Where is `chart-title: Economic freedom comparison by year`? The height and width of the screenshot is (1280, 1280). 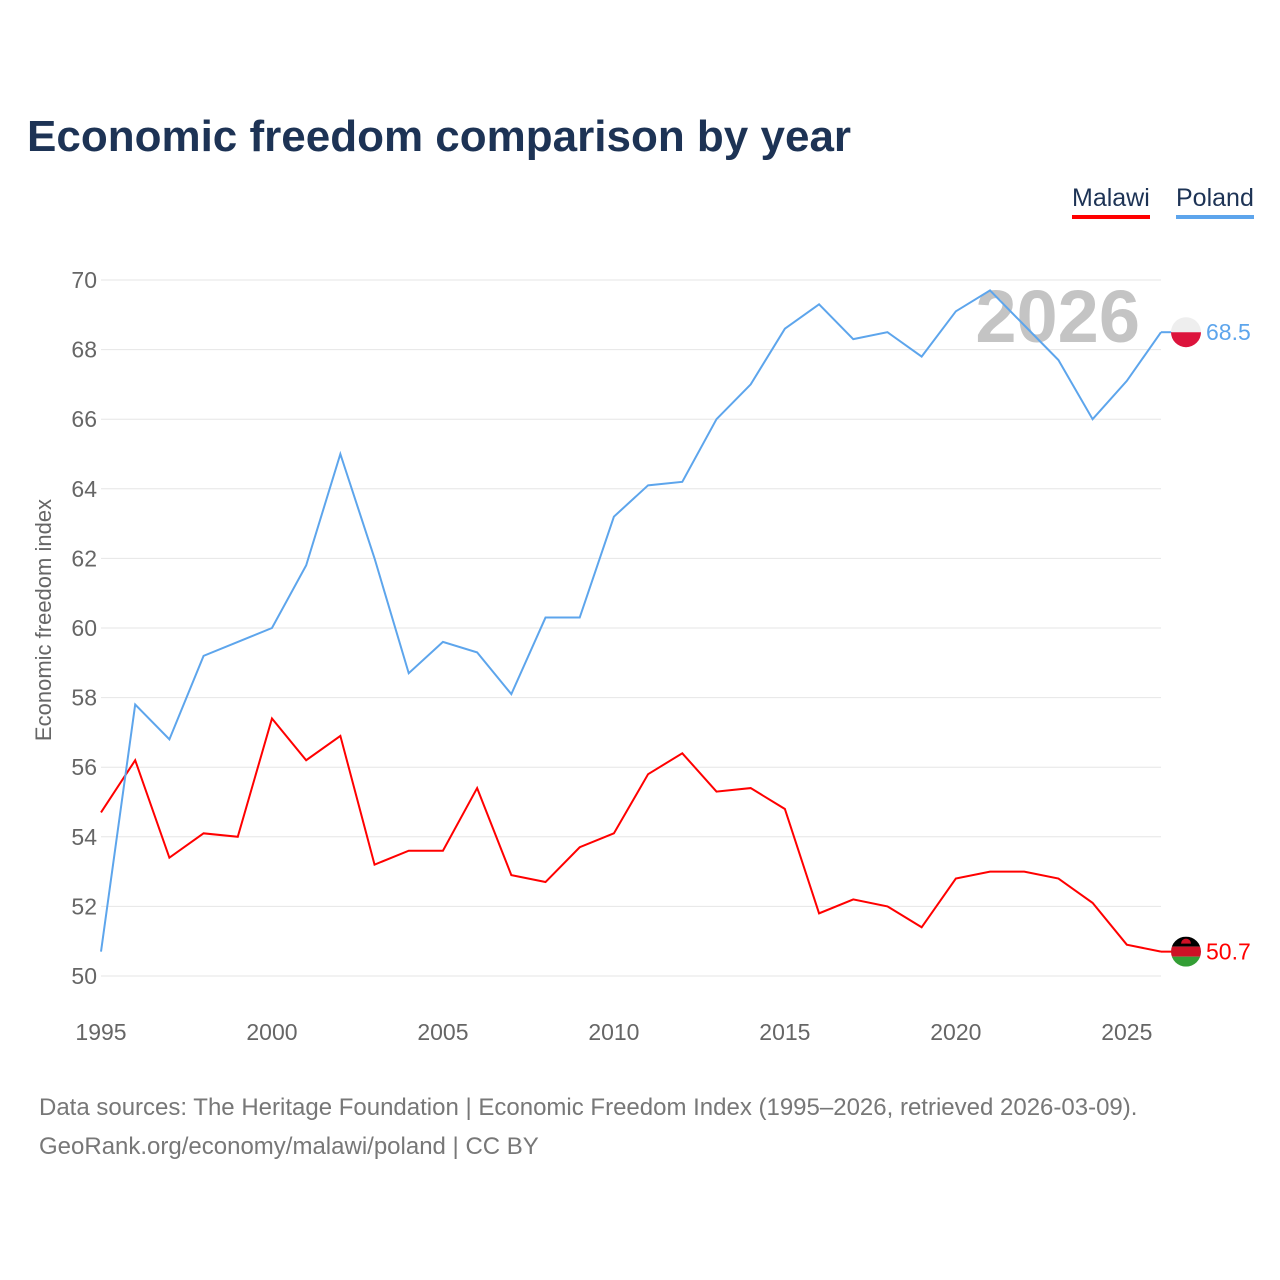
chart-title: Economic freedom comparison by year is located at coordinates (439, 136).